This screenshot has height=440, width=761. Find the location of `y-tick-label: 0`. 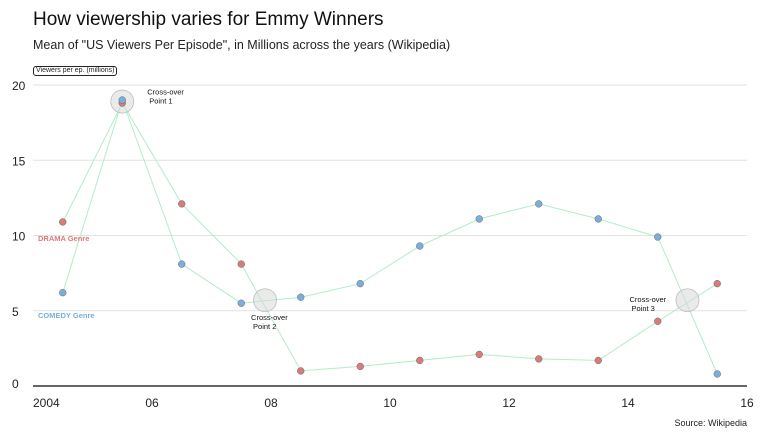

y-tick-label: 0 is located at coordinates (15, 384).